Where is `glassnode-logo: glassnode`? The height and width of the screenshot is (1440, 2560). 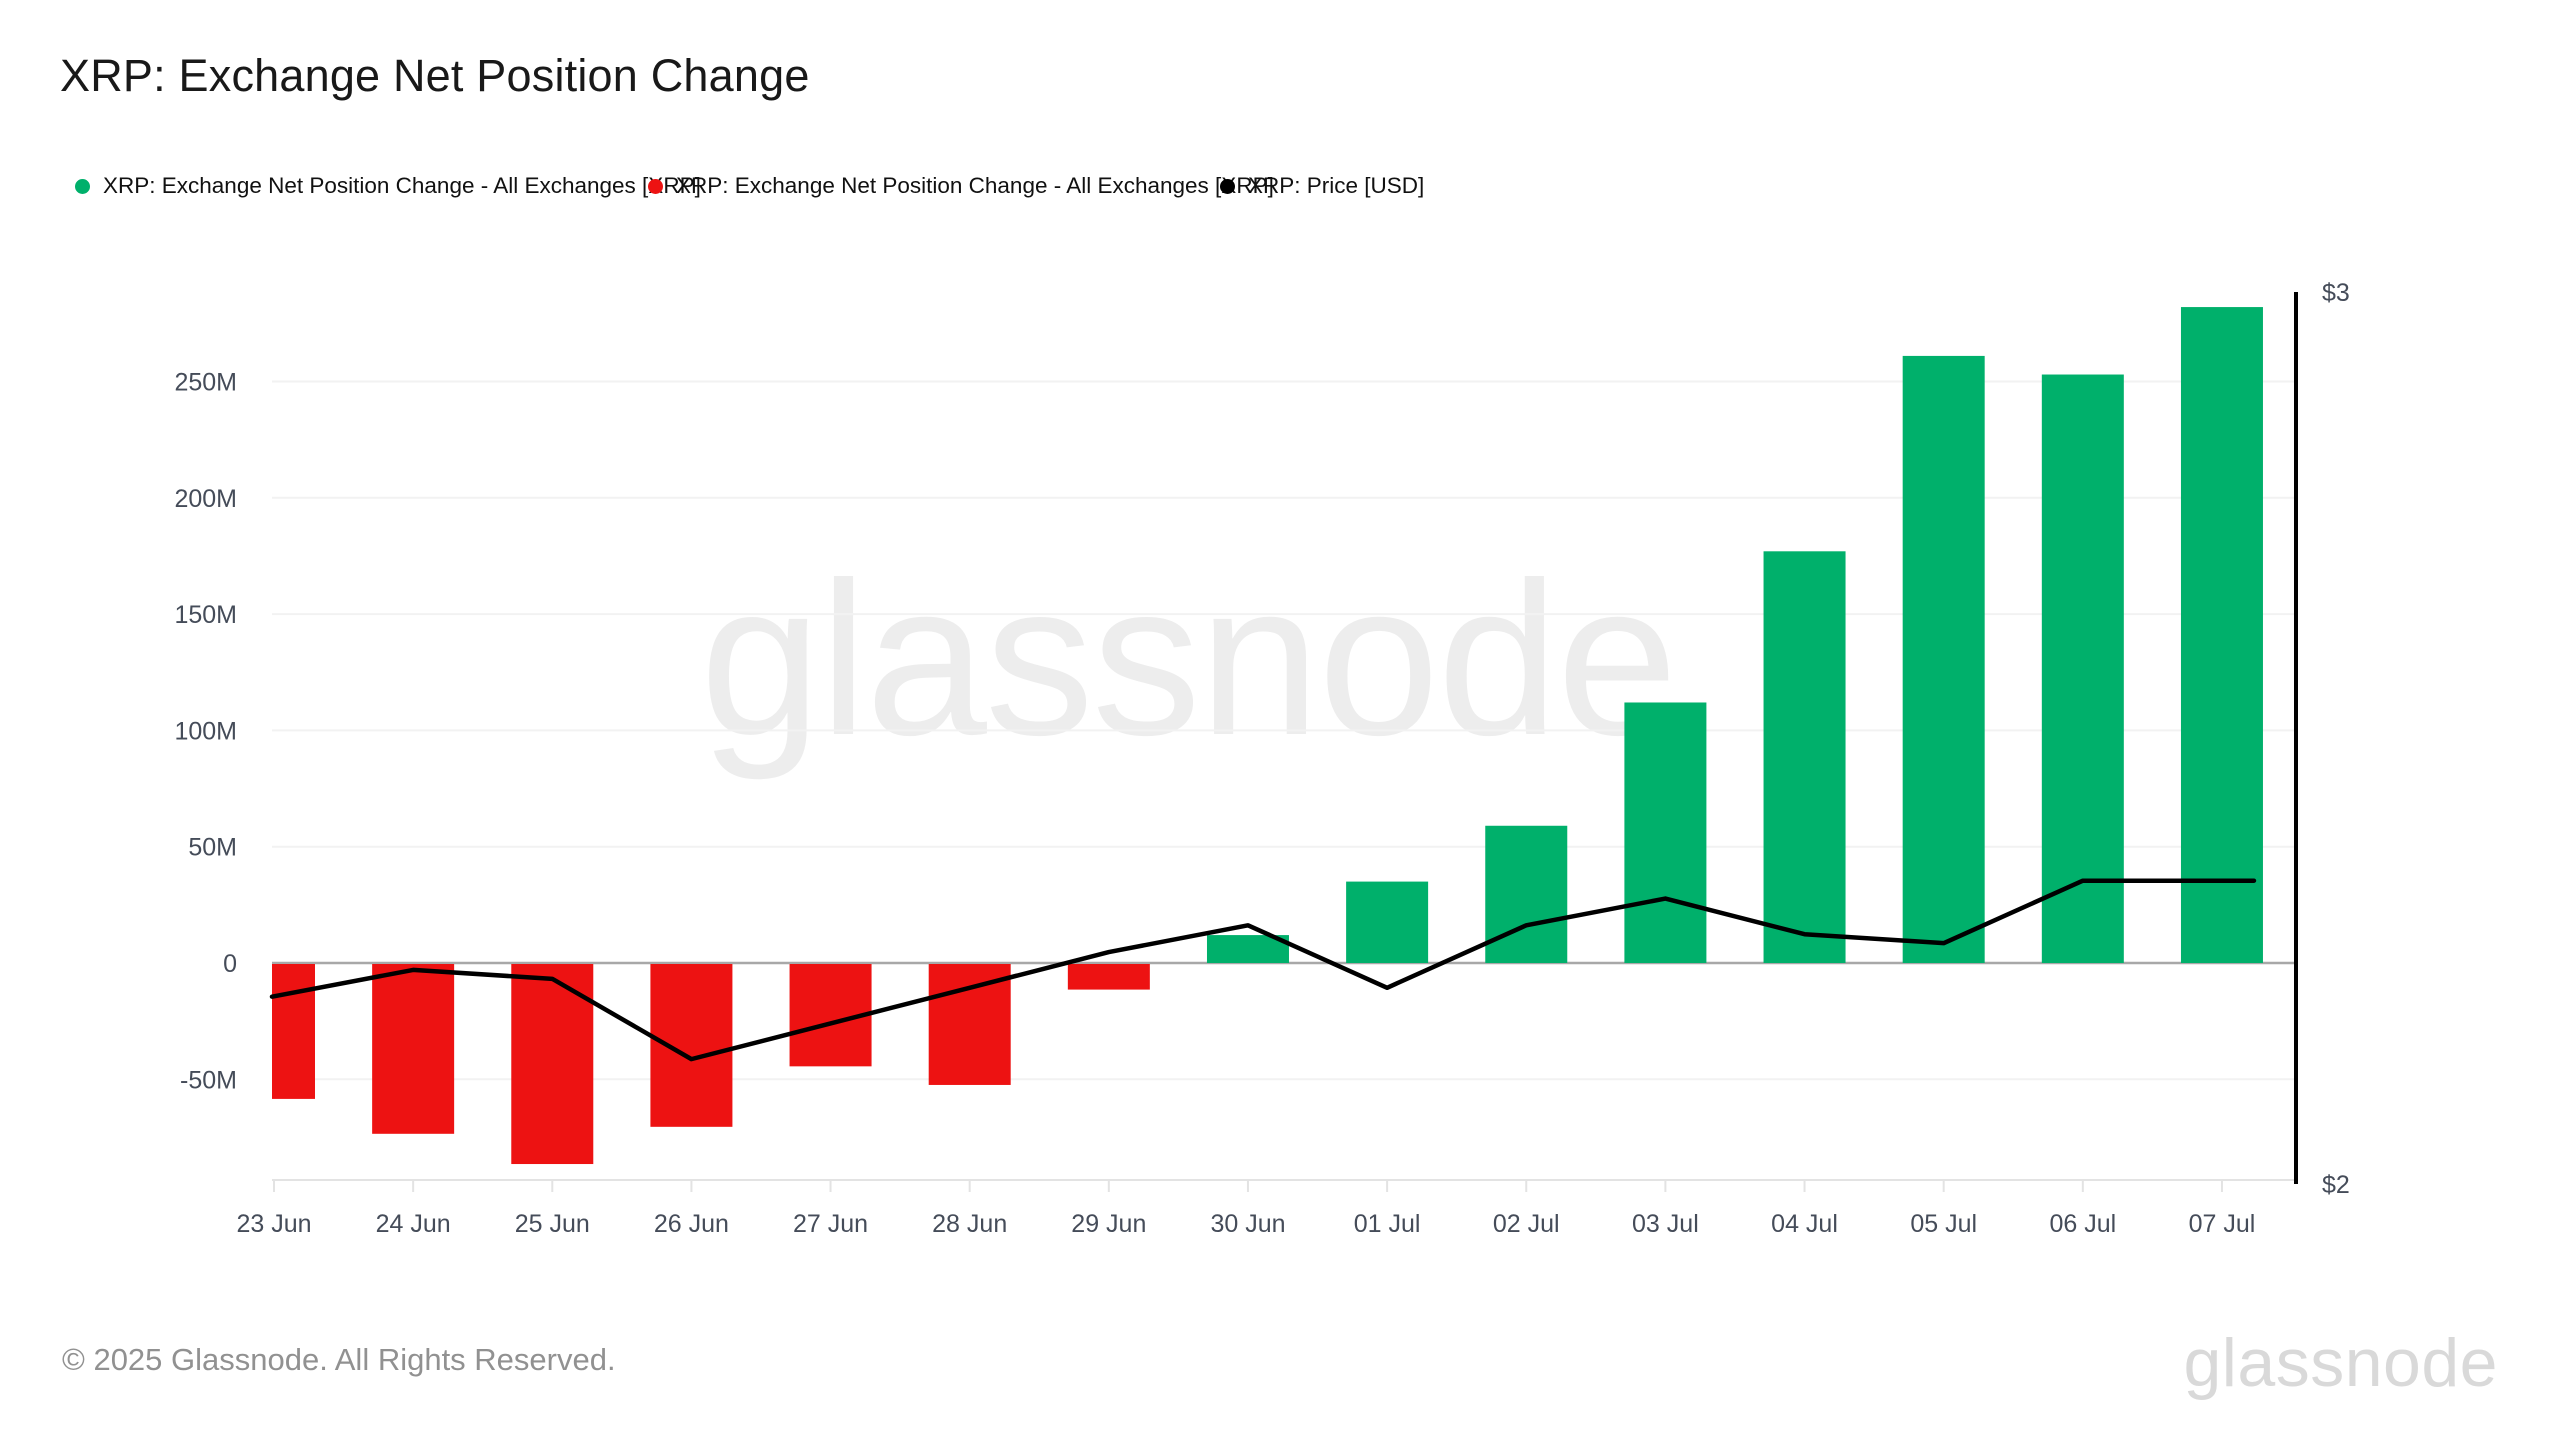
glassnode-logo: glassnode is located at coordinates (2340, 1363).